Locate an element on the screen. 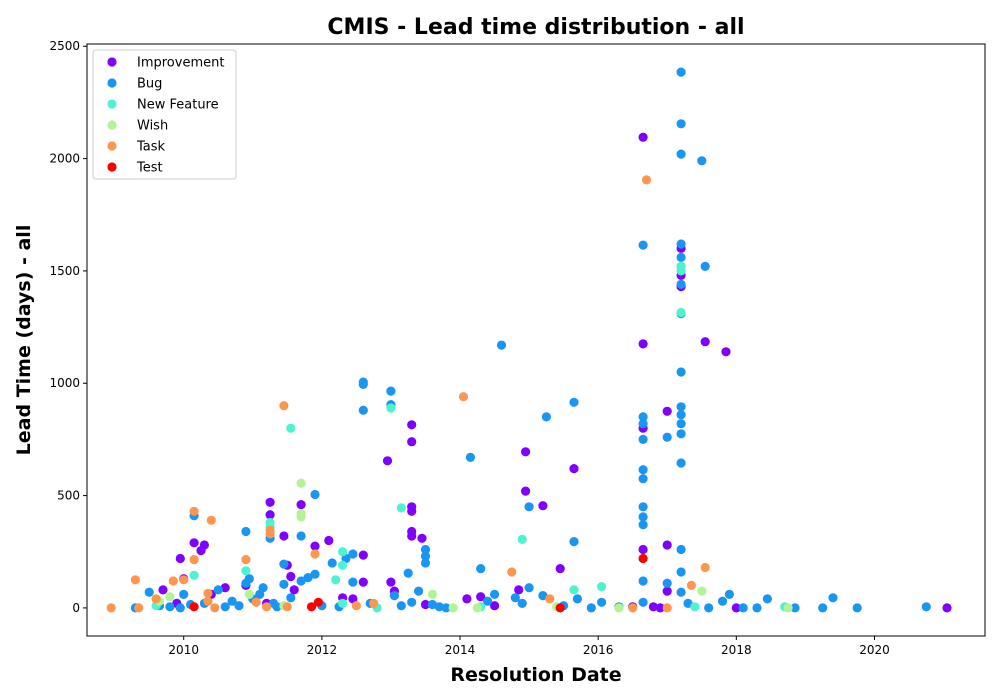 The width and height of the screenshot is (1000, 700). legend-label: Wish is located at coordinates (152, 126).